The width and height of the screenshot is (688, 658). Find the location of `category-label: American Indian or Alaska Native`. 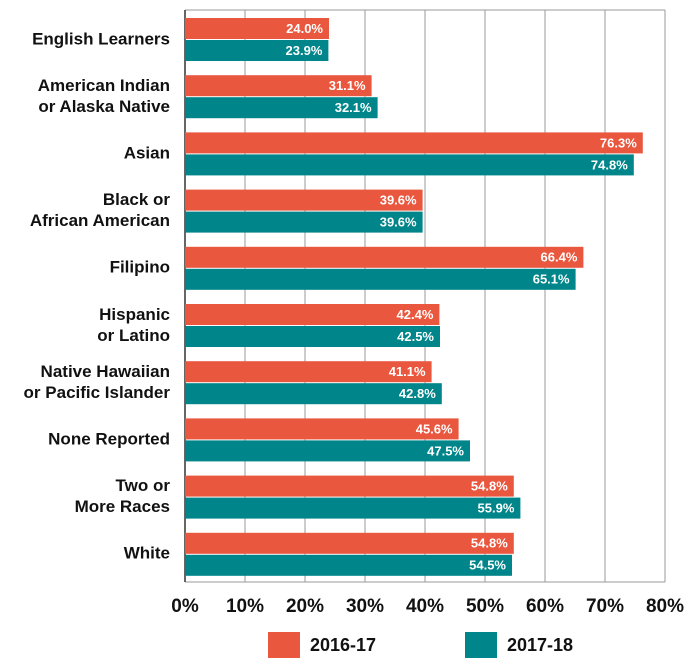

category-label: American Indian or Alaska Native is located at coordinates (103, 95).